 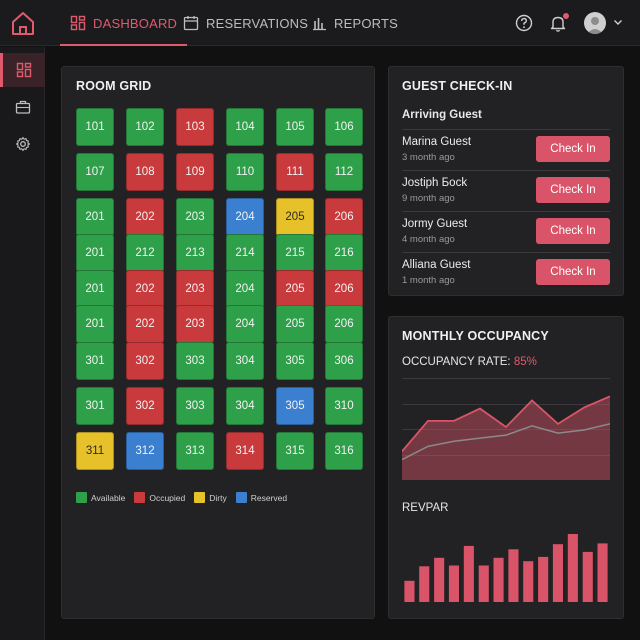 I want to click on revpar-label: REVPAR, so click(x=425, y=508).